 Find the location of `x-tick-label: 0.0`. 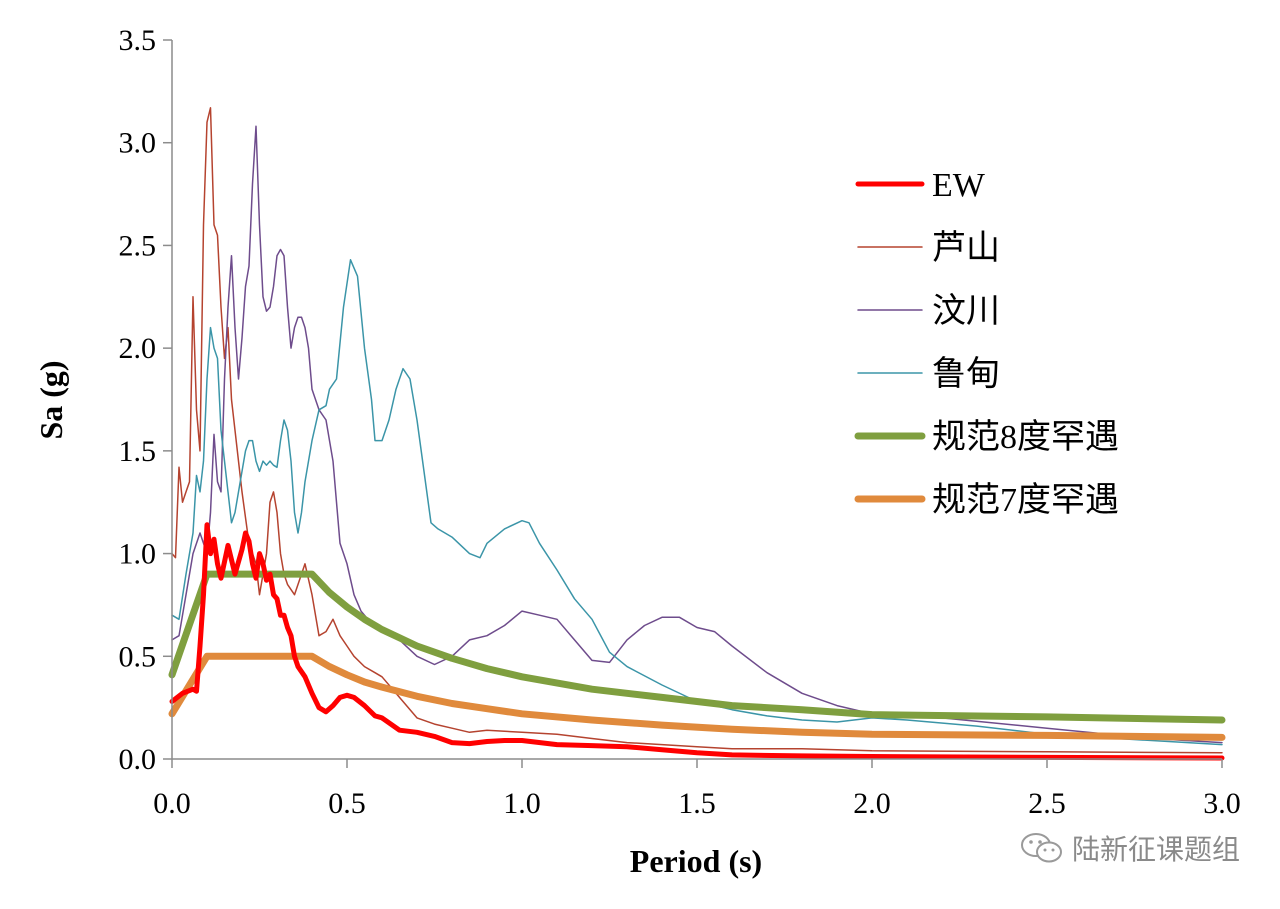

x-tick-label: 0.0 is located at coordinates (172, 803).